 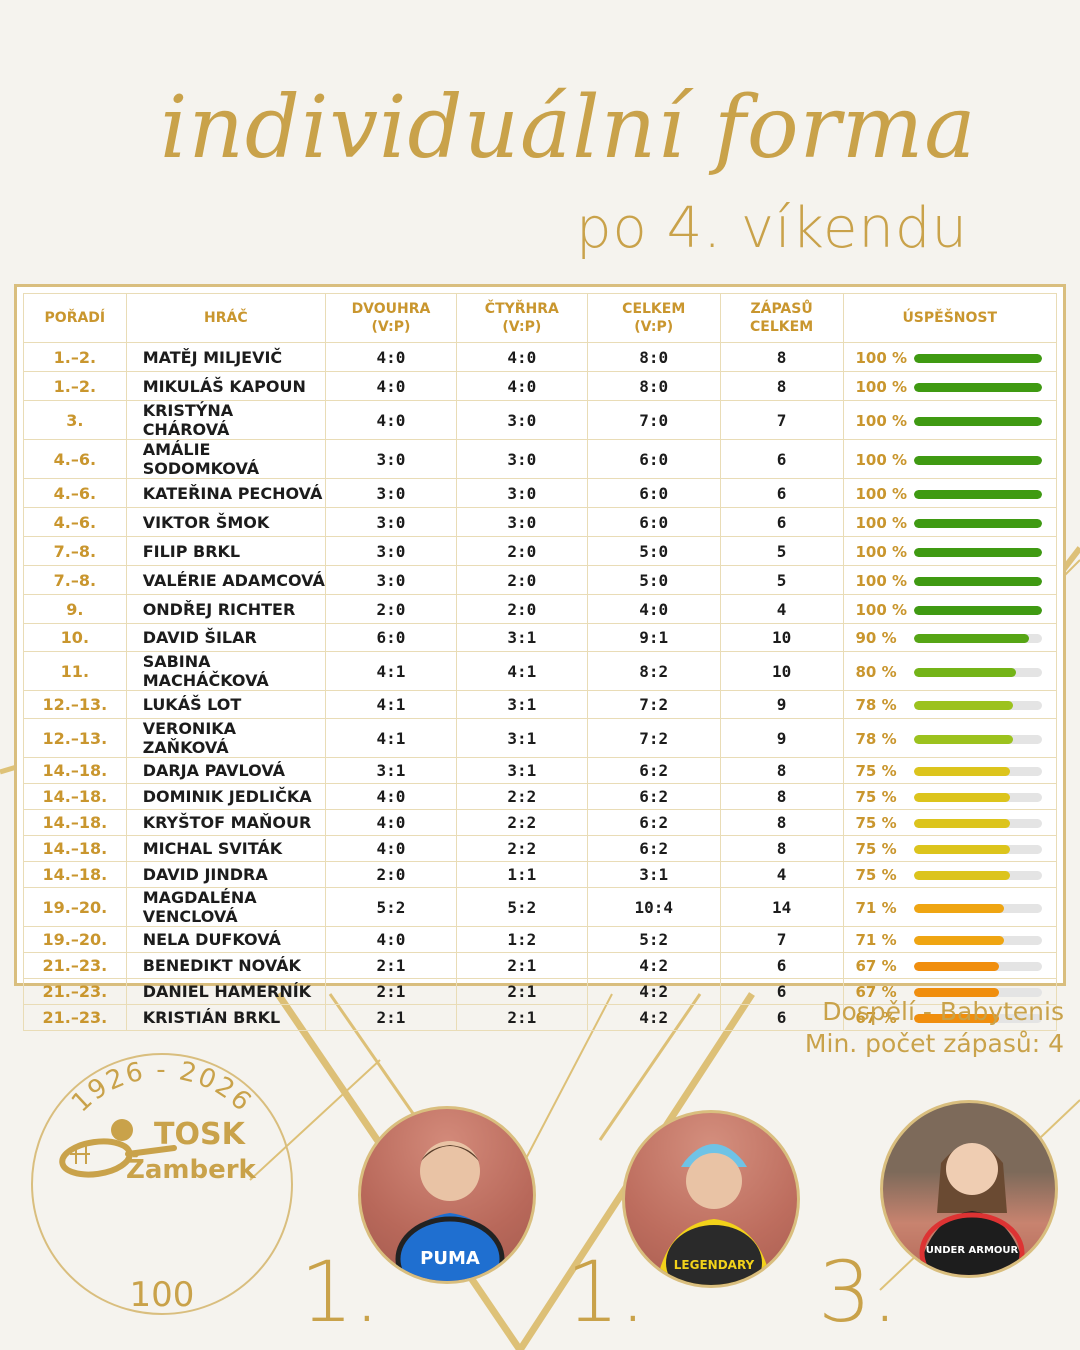 I want to click on rank-cell: 12.–13., so click(x=75, y=738).